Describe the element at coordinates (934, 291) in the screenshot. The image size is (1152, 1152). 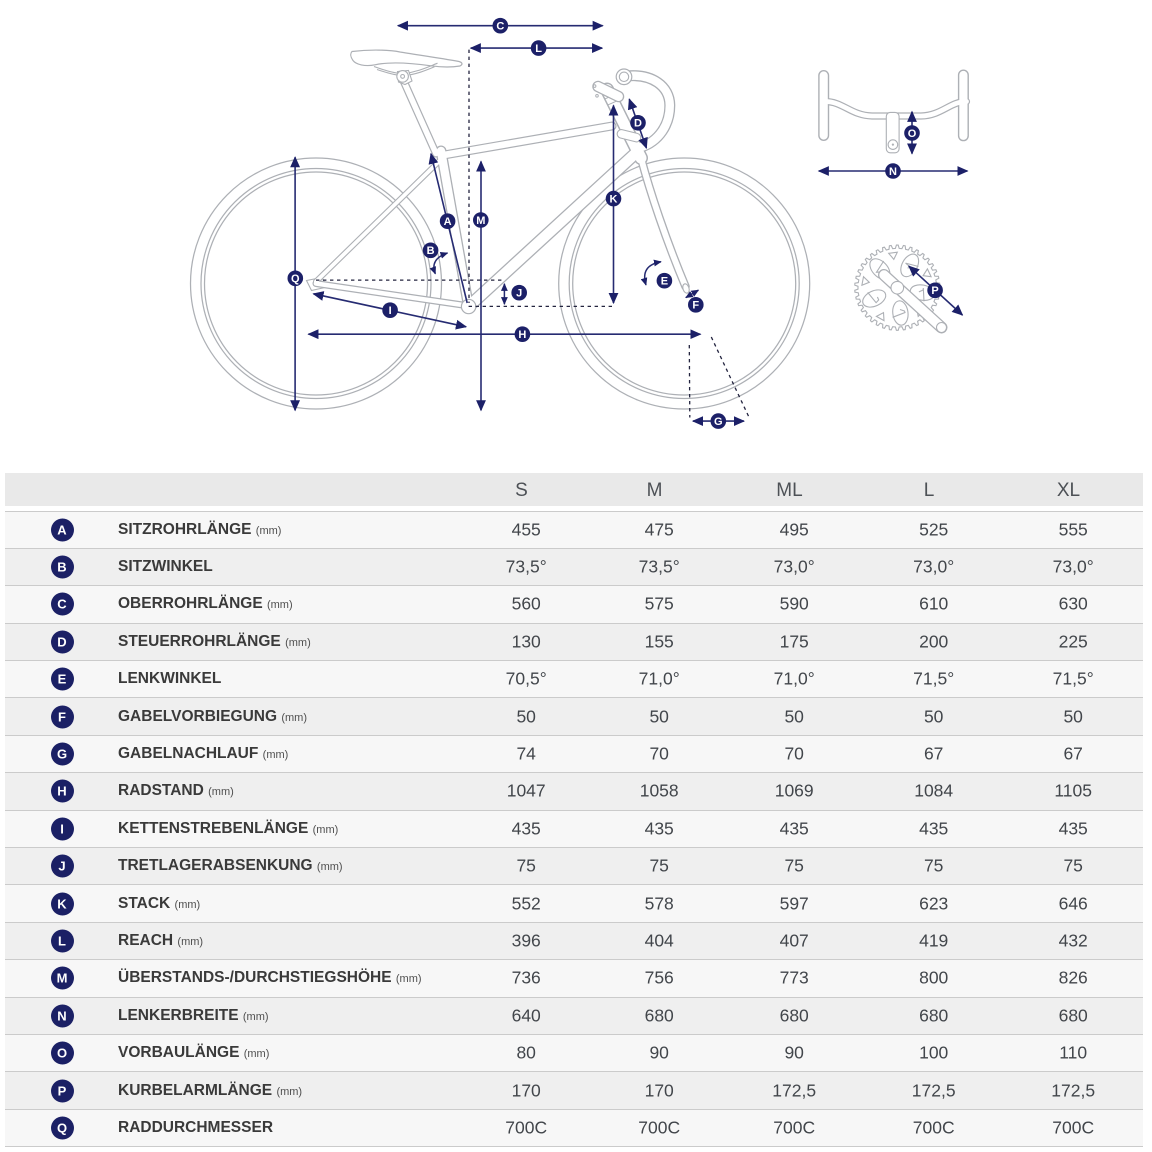
I see `svg-text: P` at that location.